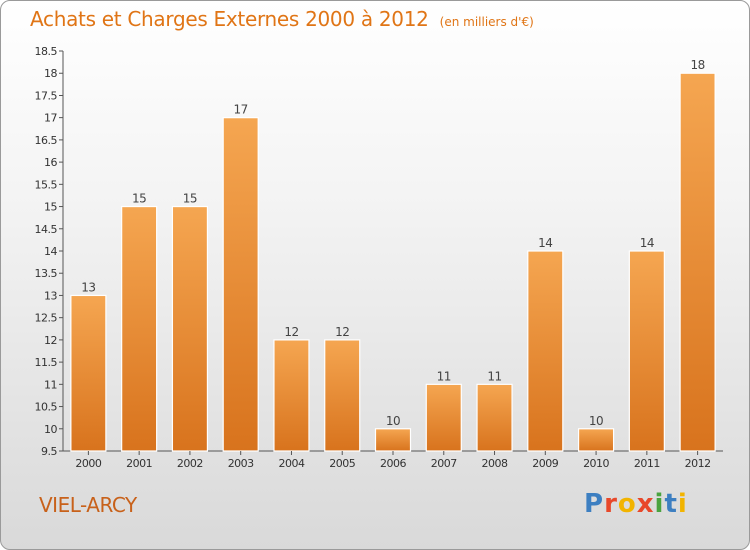 The width and height of the screenshot is (750, 550). I want to click on y-tick-label: 11, so click(50, 384).